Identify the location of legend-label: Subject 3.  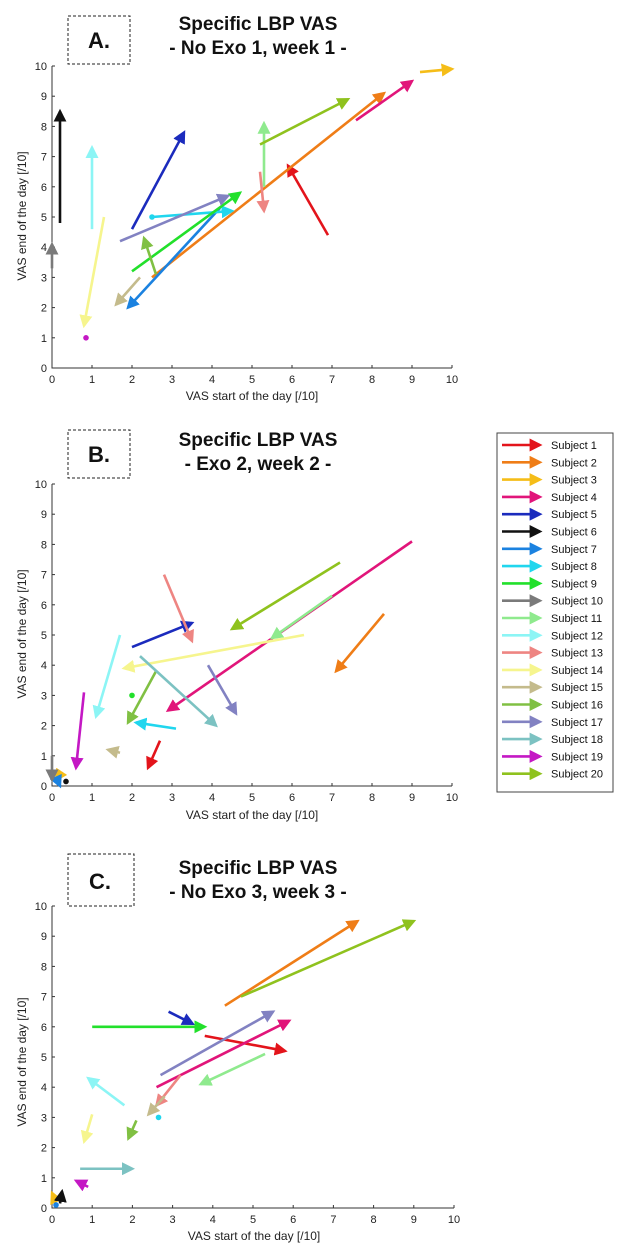
(574, 481).